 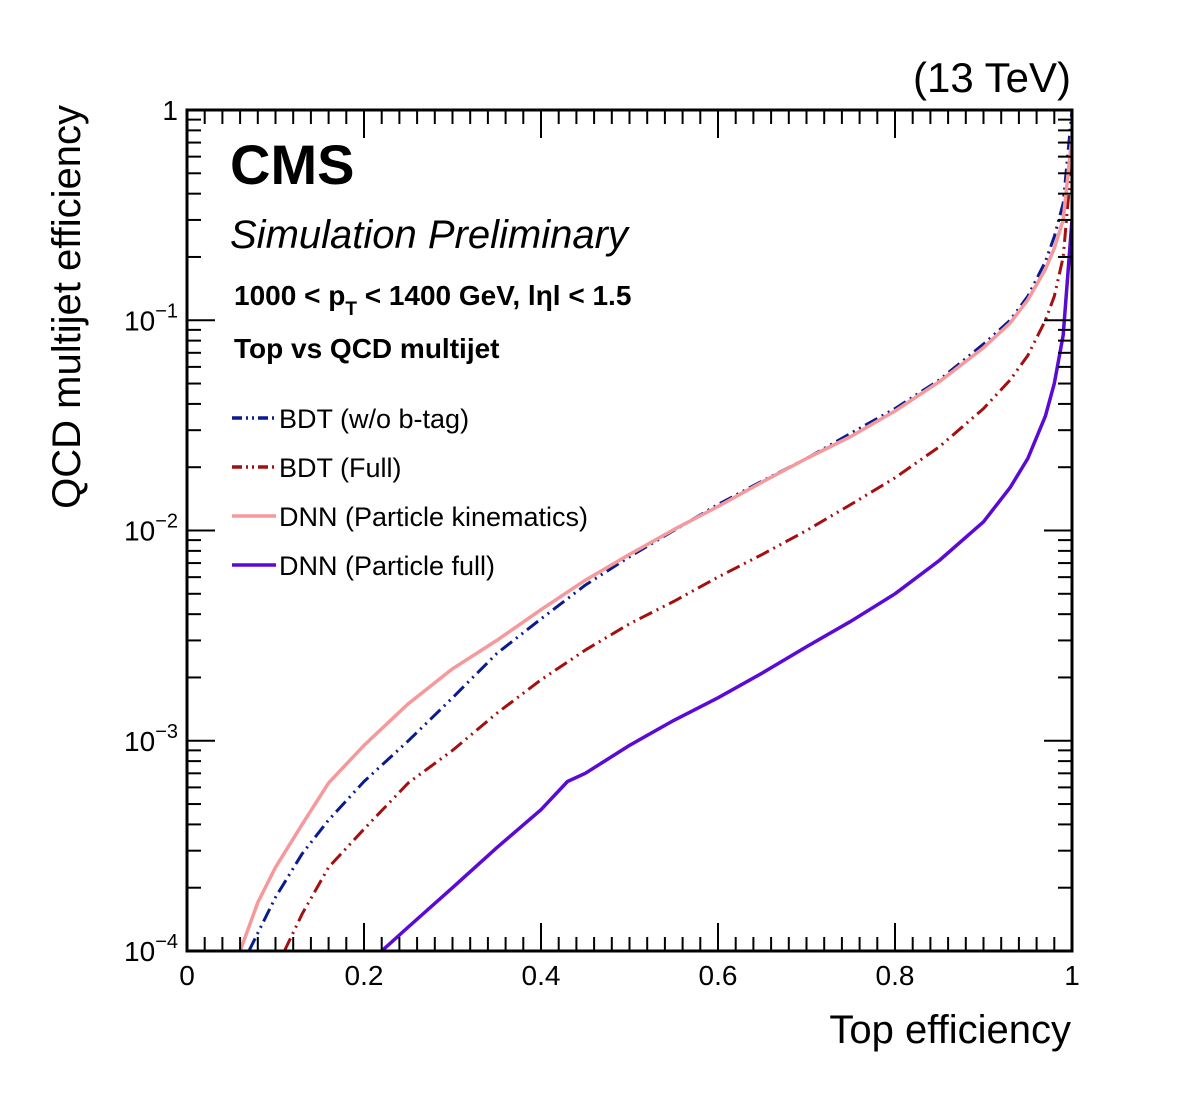 What do you see at coordinates (166, 311) in the screenshot?
I see `y-tick-exponent: −1` at bounding box center [166, 311].